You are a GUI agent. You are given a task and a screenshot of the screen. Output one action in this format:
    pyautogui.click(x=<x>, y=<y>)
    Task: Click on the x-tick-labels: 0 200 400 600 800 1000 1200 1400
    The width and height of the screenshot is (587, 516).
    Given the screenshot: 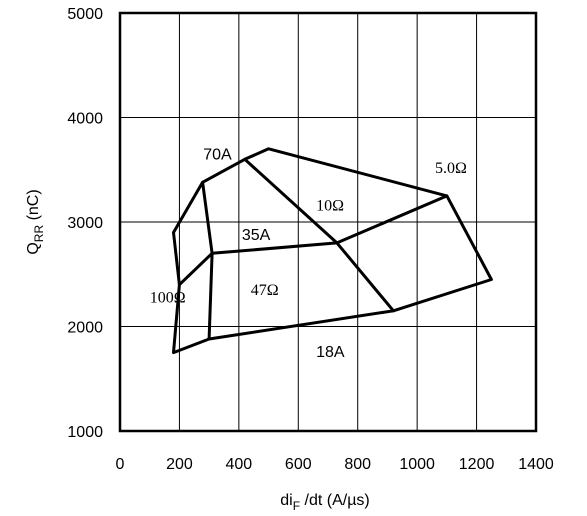 What is the action you would take?
    pyautogui.click(x=335, y=464)
    